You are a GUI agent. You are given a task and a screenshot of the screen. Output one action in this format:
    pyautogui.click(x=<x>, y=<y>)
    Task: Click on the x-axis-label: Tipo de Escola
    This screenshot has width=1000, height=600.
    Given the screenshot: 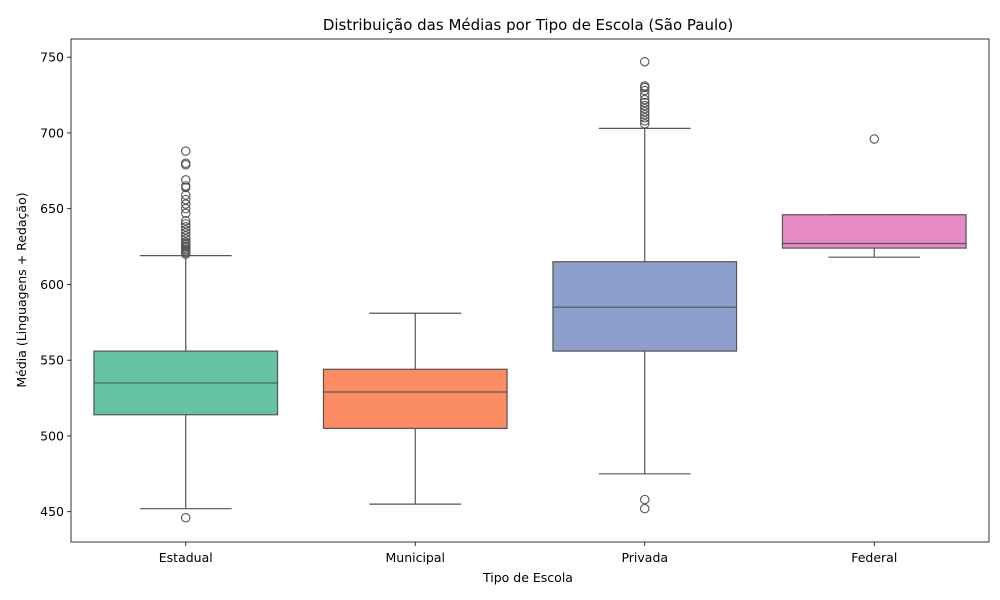 What is the action you would take?
    pyautogui.click(x=527, y=577)
    